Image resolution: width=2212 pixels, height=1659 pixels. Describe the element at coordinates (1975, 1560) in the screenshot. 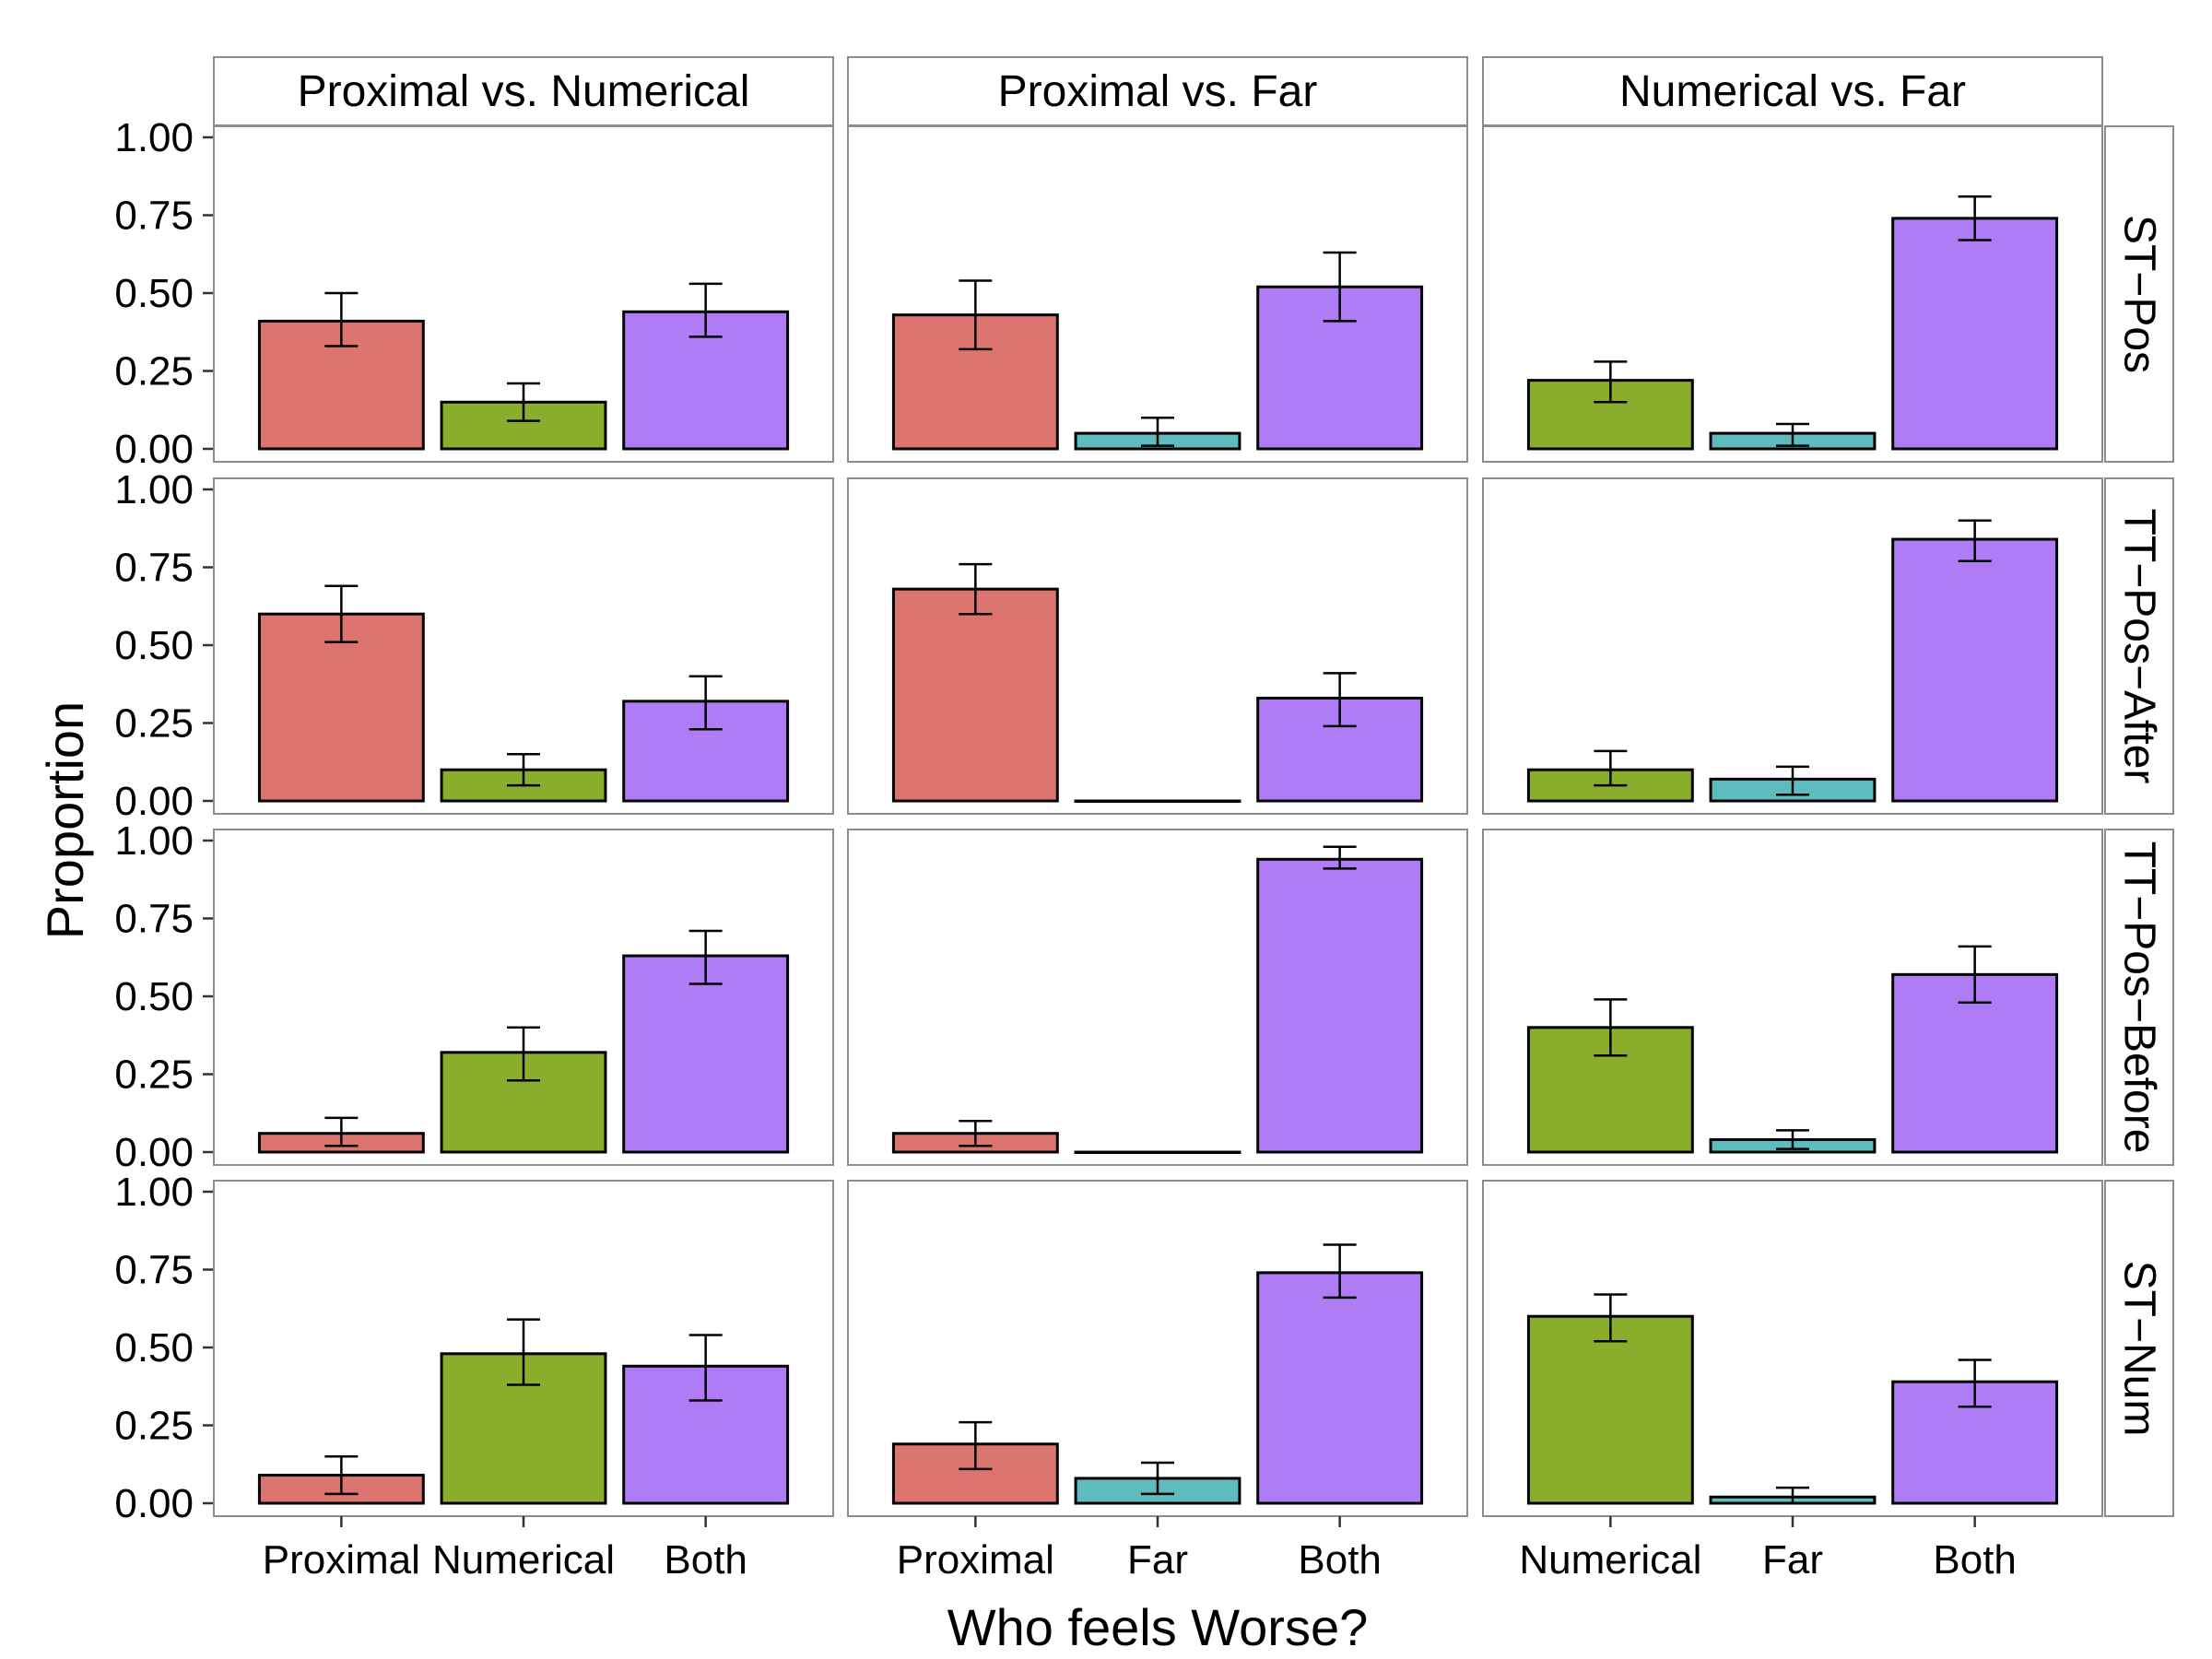

I see `x-tick-label-c3-both: Both` at that location.